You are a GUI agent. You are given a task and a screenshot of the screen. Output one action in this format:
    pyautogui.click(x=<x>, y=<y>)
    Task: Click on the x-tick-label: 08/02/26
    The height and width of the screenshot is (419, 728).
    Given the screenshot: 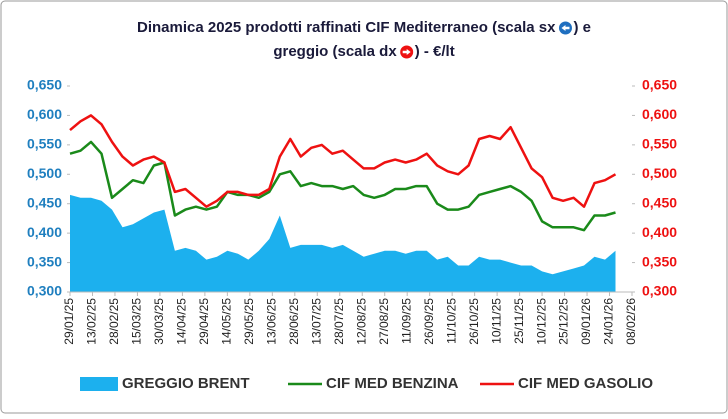 What is the action you would take?
    pyautogui.click(x=631, y=321)
    